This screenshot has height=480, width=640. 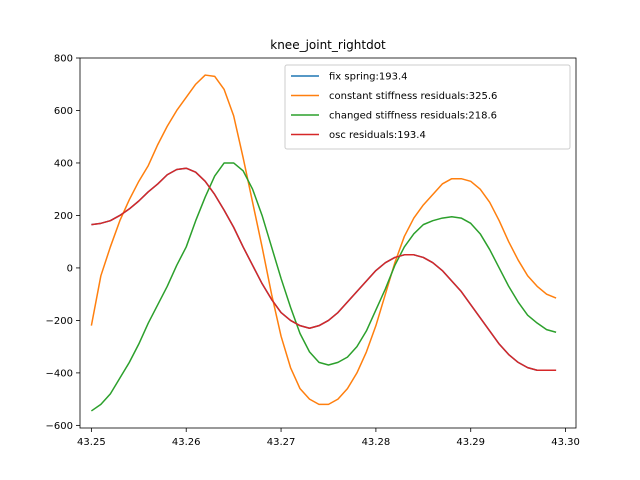 I want to click on x-tick-label: 43.29, so click(x=470, y=442).